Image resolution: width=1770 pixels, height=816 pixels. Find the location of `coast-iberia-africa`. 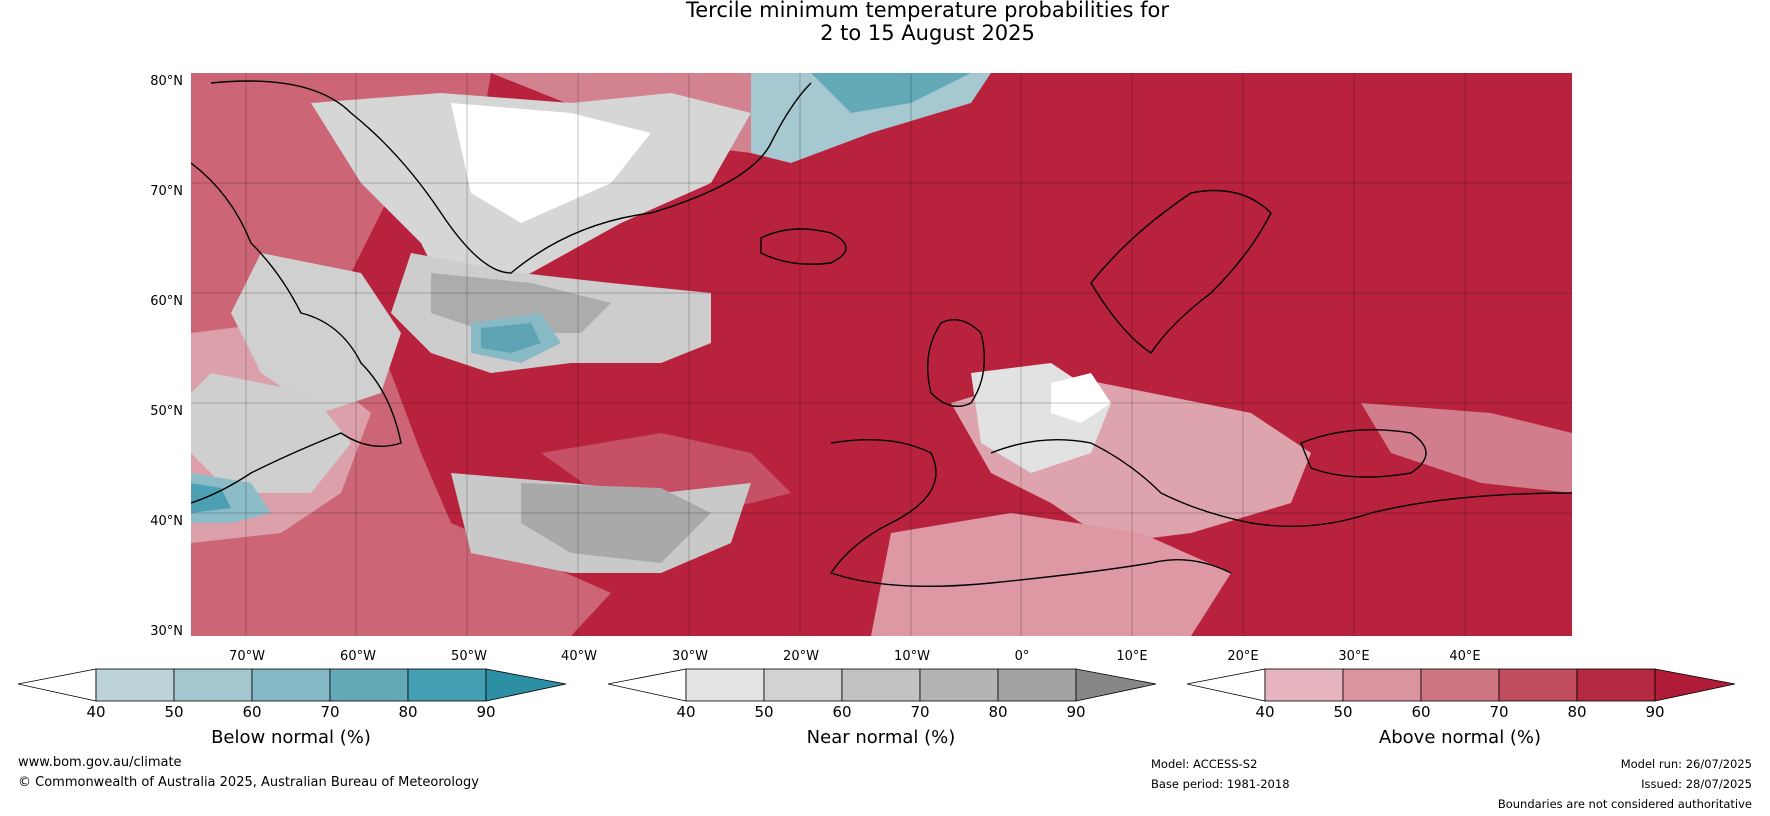

coast-iberia-africa is located at coordinates (1030, 513).